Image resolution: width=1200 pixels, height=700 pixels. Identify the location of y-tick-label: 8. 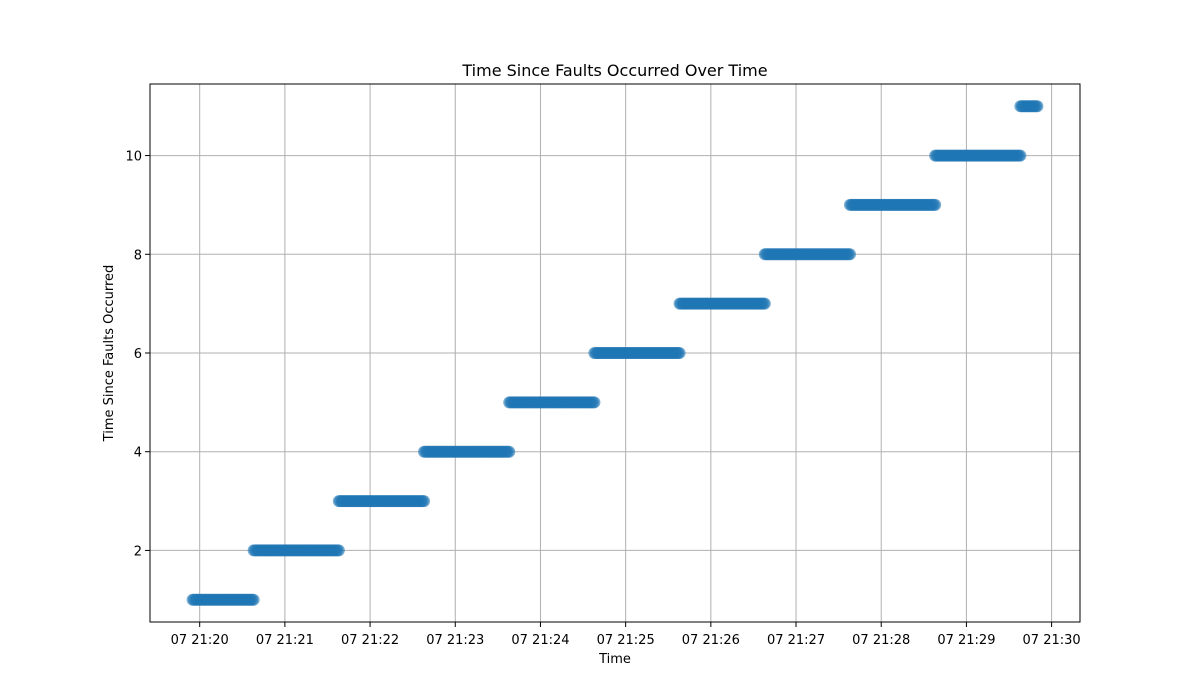
(138, 255).